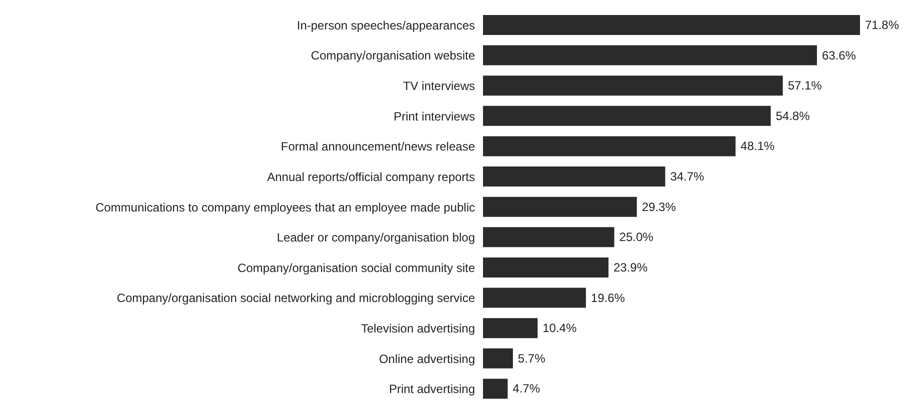 This screenshot has width=918, height=406. Describe the element at coordinates (371, 177) in the screenshot. I see `y-tick-label: Annual reports/official company reports` at that location.